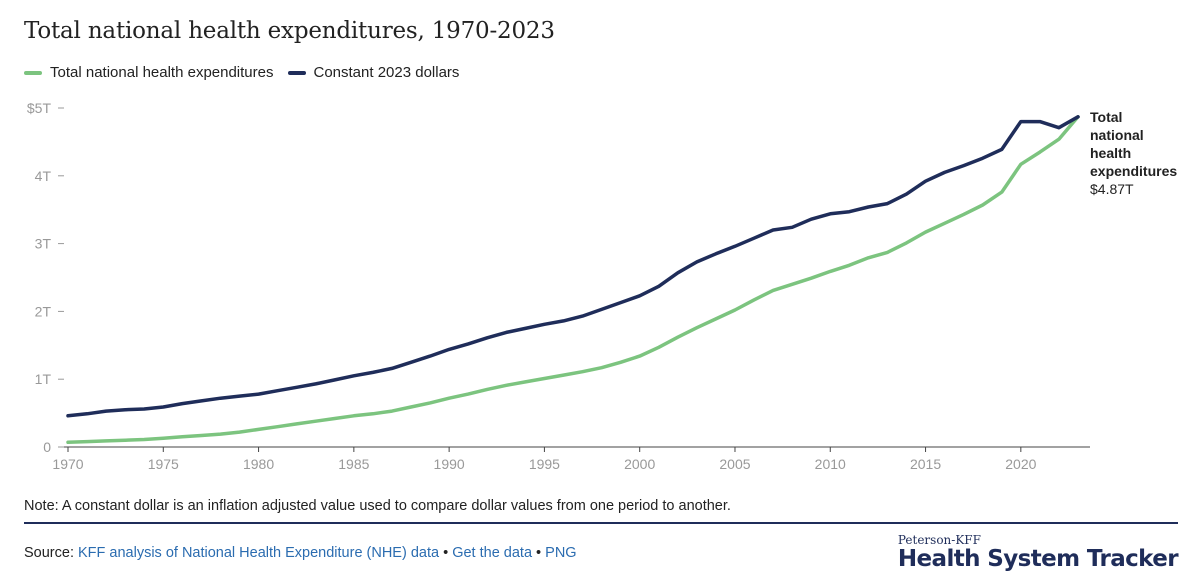 Image resolution: width=1200 pixels, height=588 pixels. I want to click on x-tick-label: 1985, so click(353, 464).